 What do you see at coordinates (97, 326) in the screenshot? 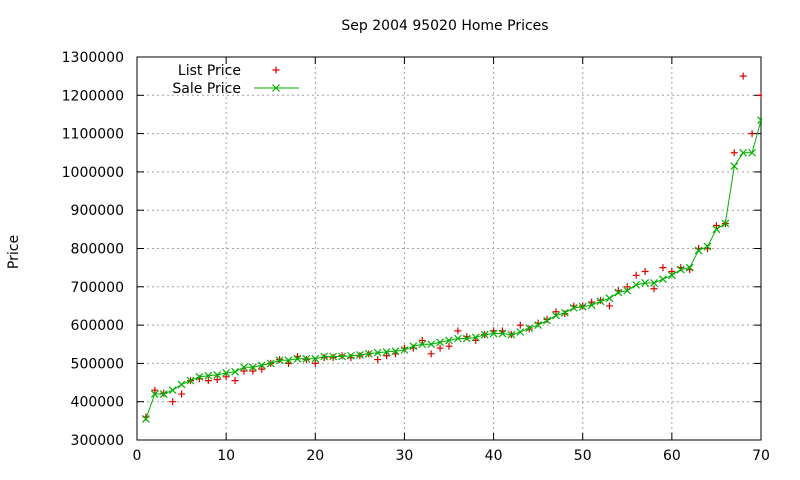
I see `y-tick-label: 600000` at bounding box center [97, 326].